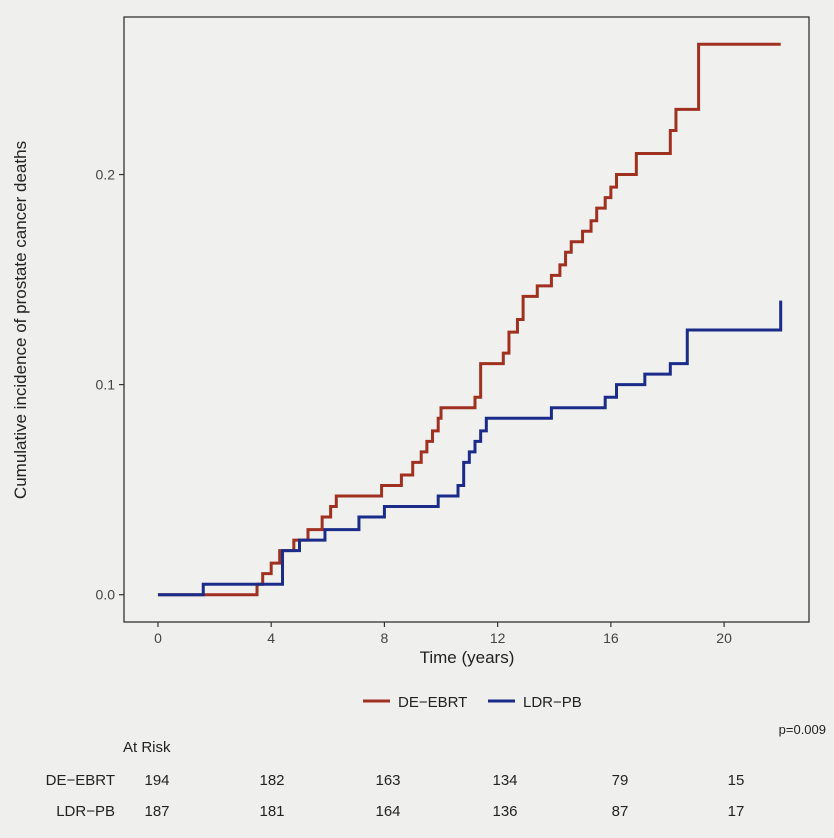  Describe the element at coordinates (388, 811) in the screenshot. I see `risk-cell: 164` at that location.